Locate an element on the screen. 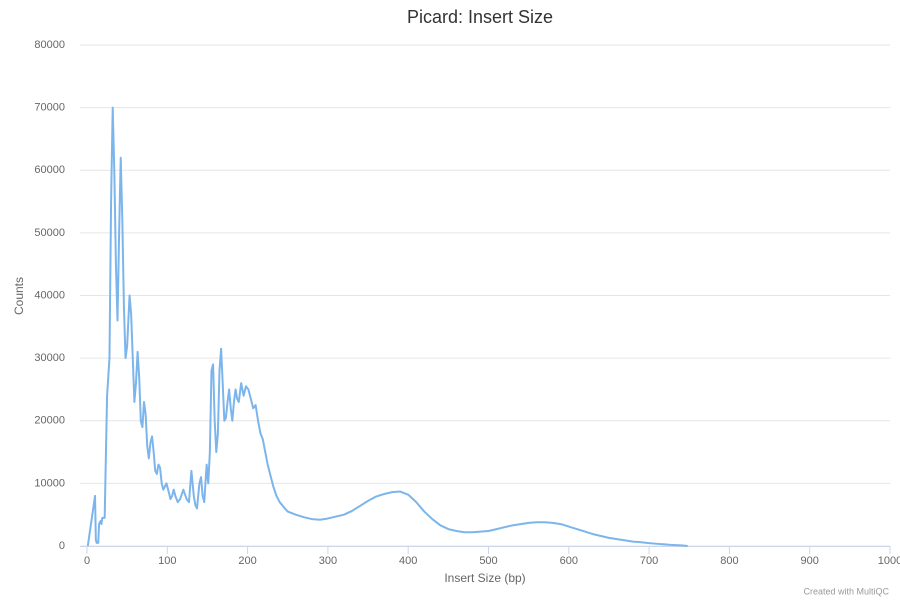 The height and width of the screenshot is (600, 900). y-axis-title: Counts is located at coordinates (19, 296).